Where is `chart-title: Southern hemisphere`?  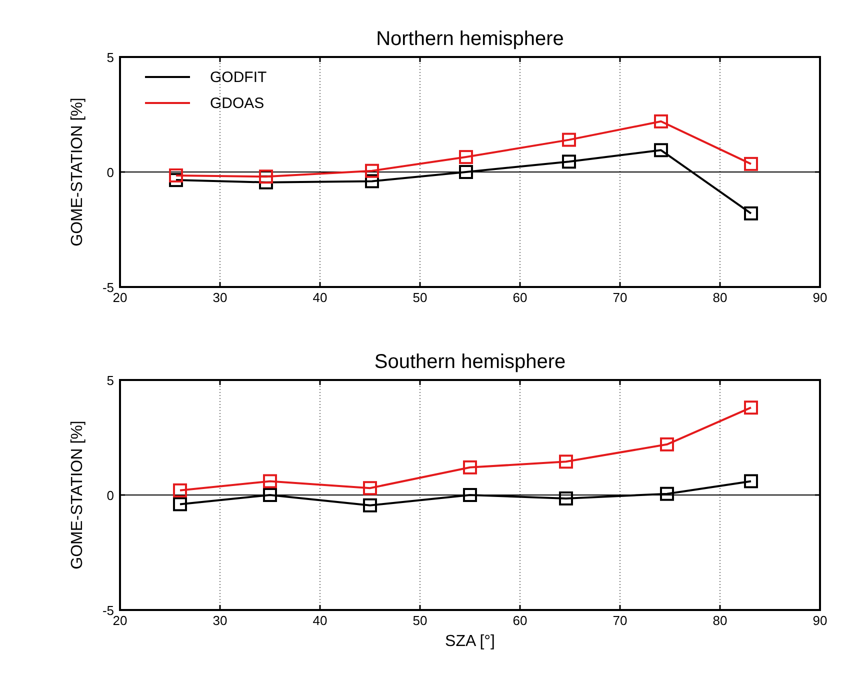 chart-title: Southern hemisphere is located at coordinates (470, 362).